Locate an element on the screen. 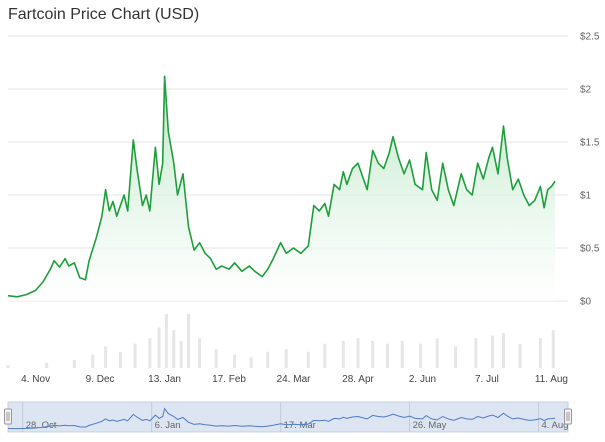  navigator-tick-label: 6. Jan is located at coordinates (168, 425).